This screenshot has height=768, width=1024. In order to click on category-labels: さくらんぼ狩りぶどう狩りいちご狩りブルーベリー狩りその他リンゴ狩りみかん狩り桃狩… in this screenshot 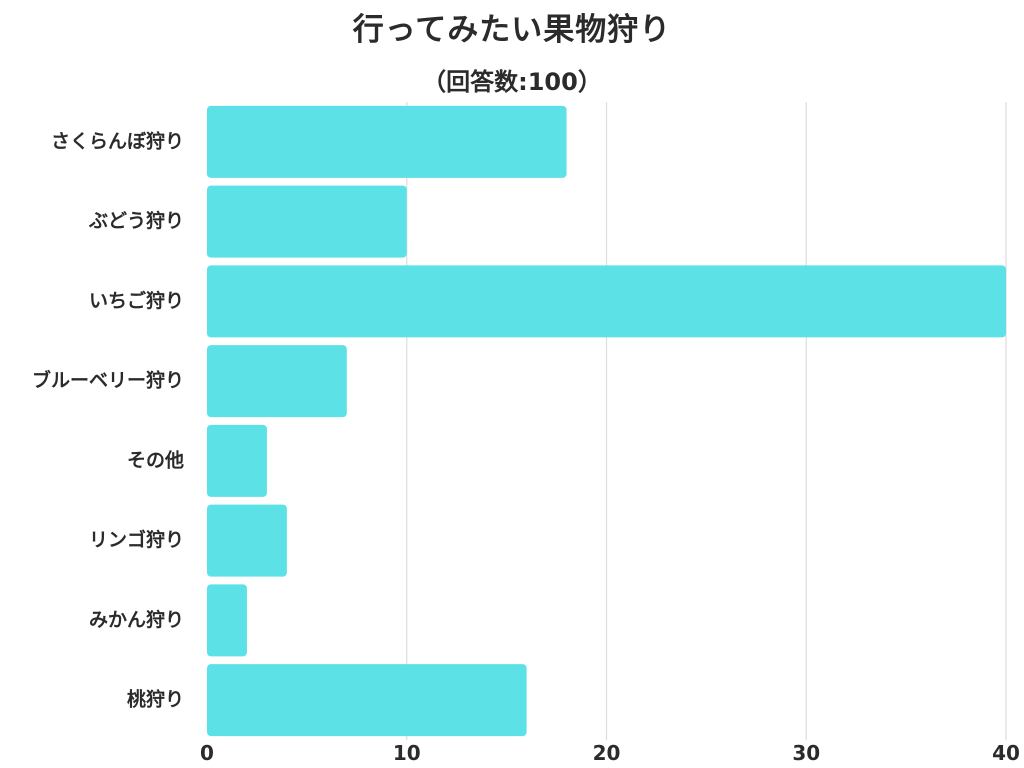, I will do `click(108, 419)`.